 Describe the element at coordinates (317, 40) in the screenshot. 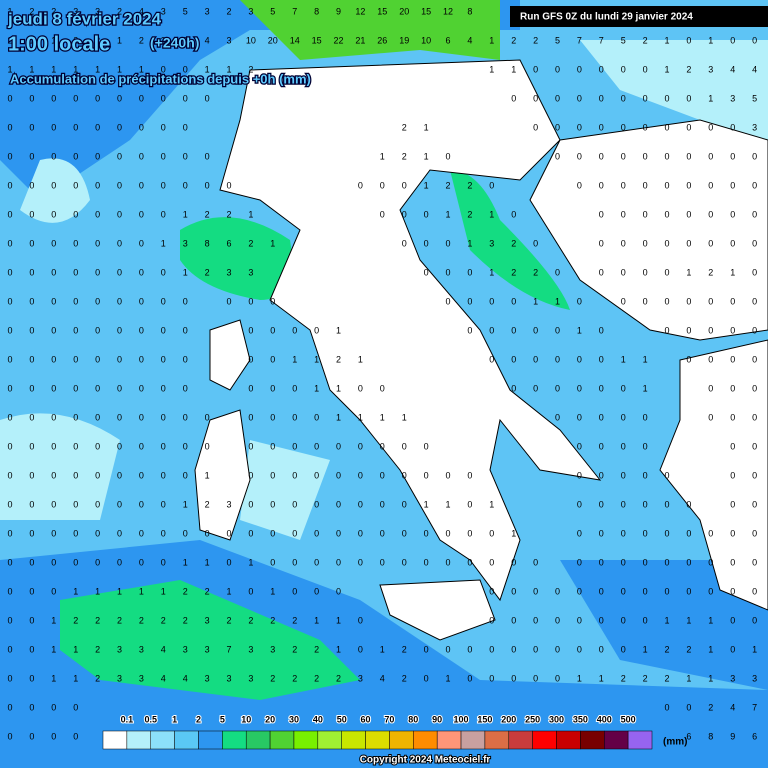

I see `grid-value: 15` at that location.